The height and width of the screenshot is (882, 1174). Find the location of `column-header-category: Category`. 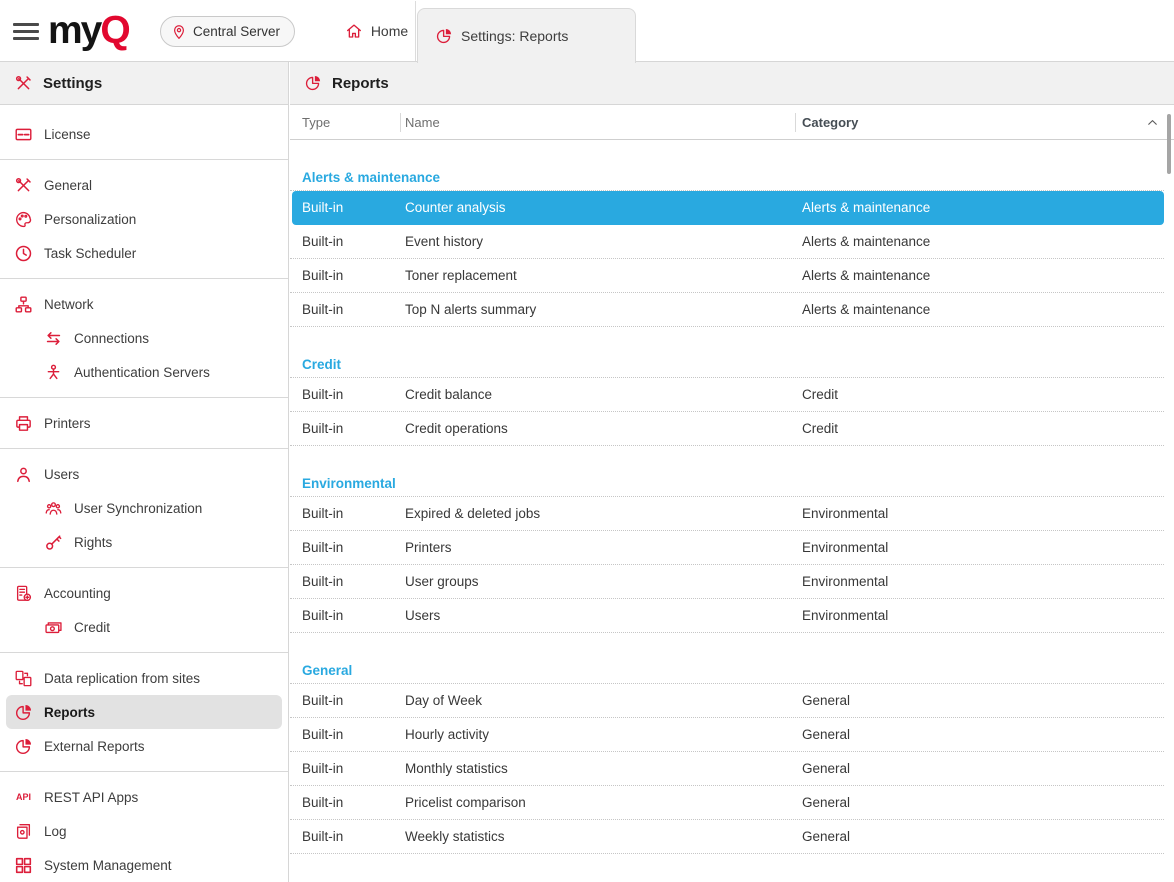

column-header-category: Category is located at coordinates (830, 122).